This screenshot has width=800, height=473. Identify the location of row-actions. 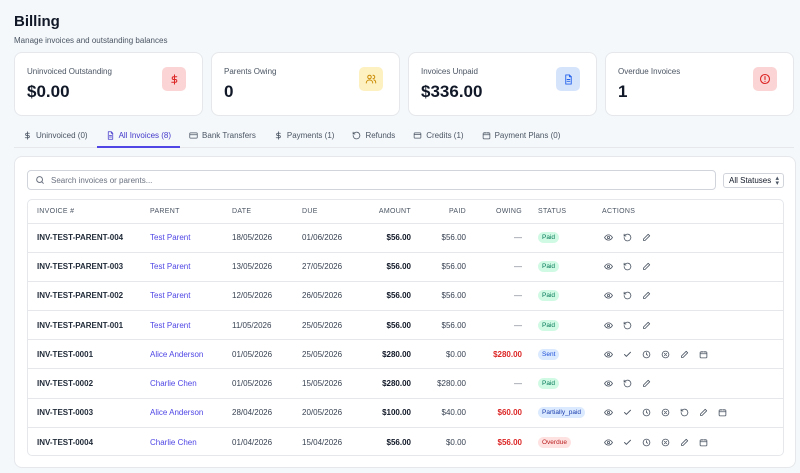
(692, 442).